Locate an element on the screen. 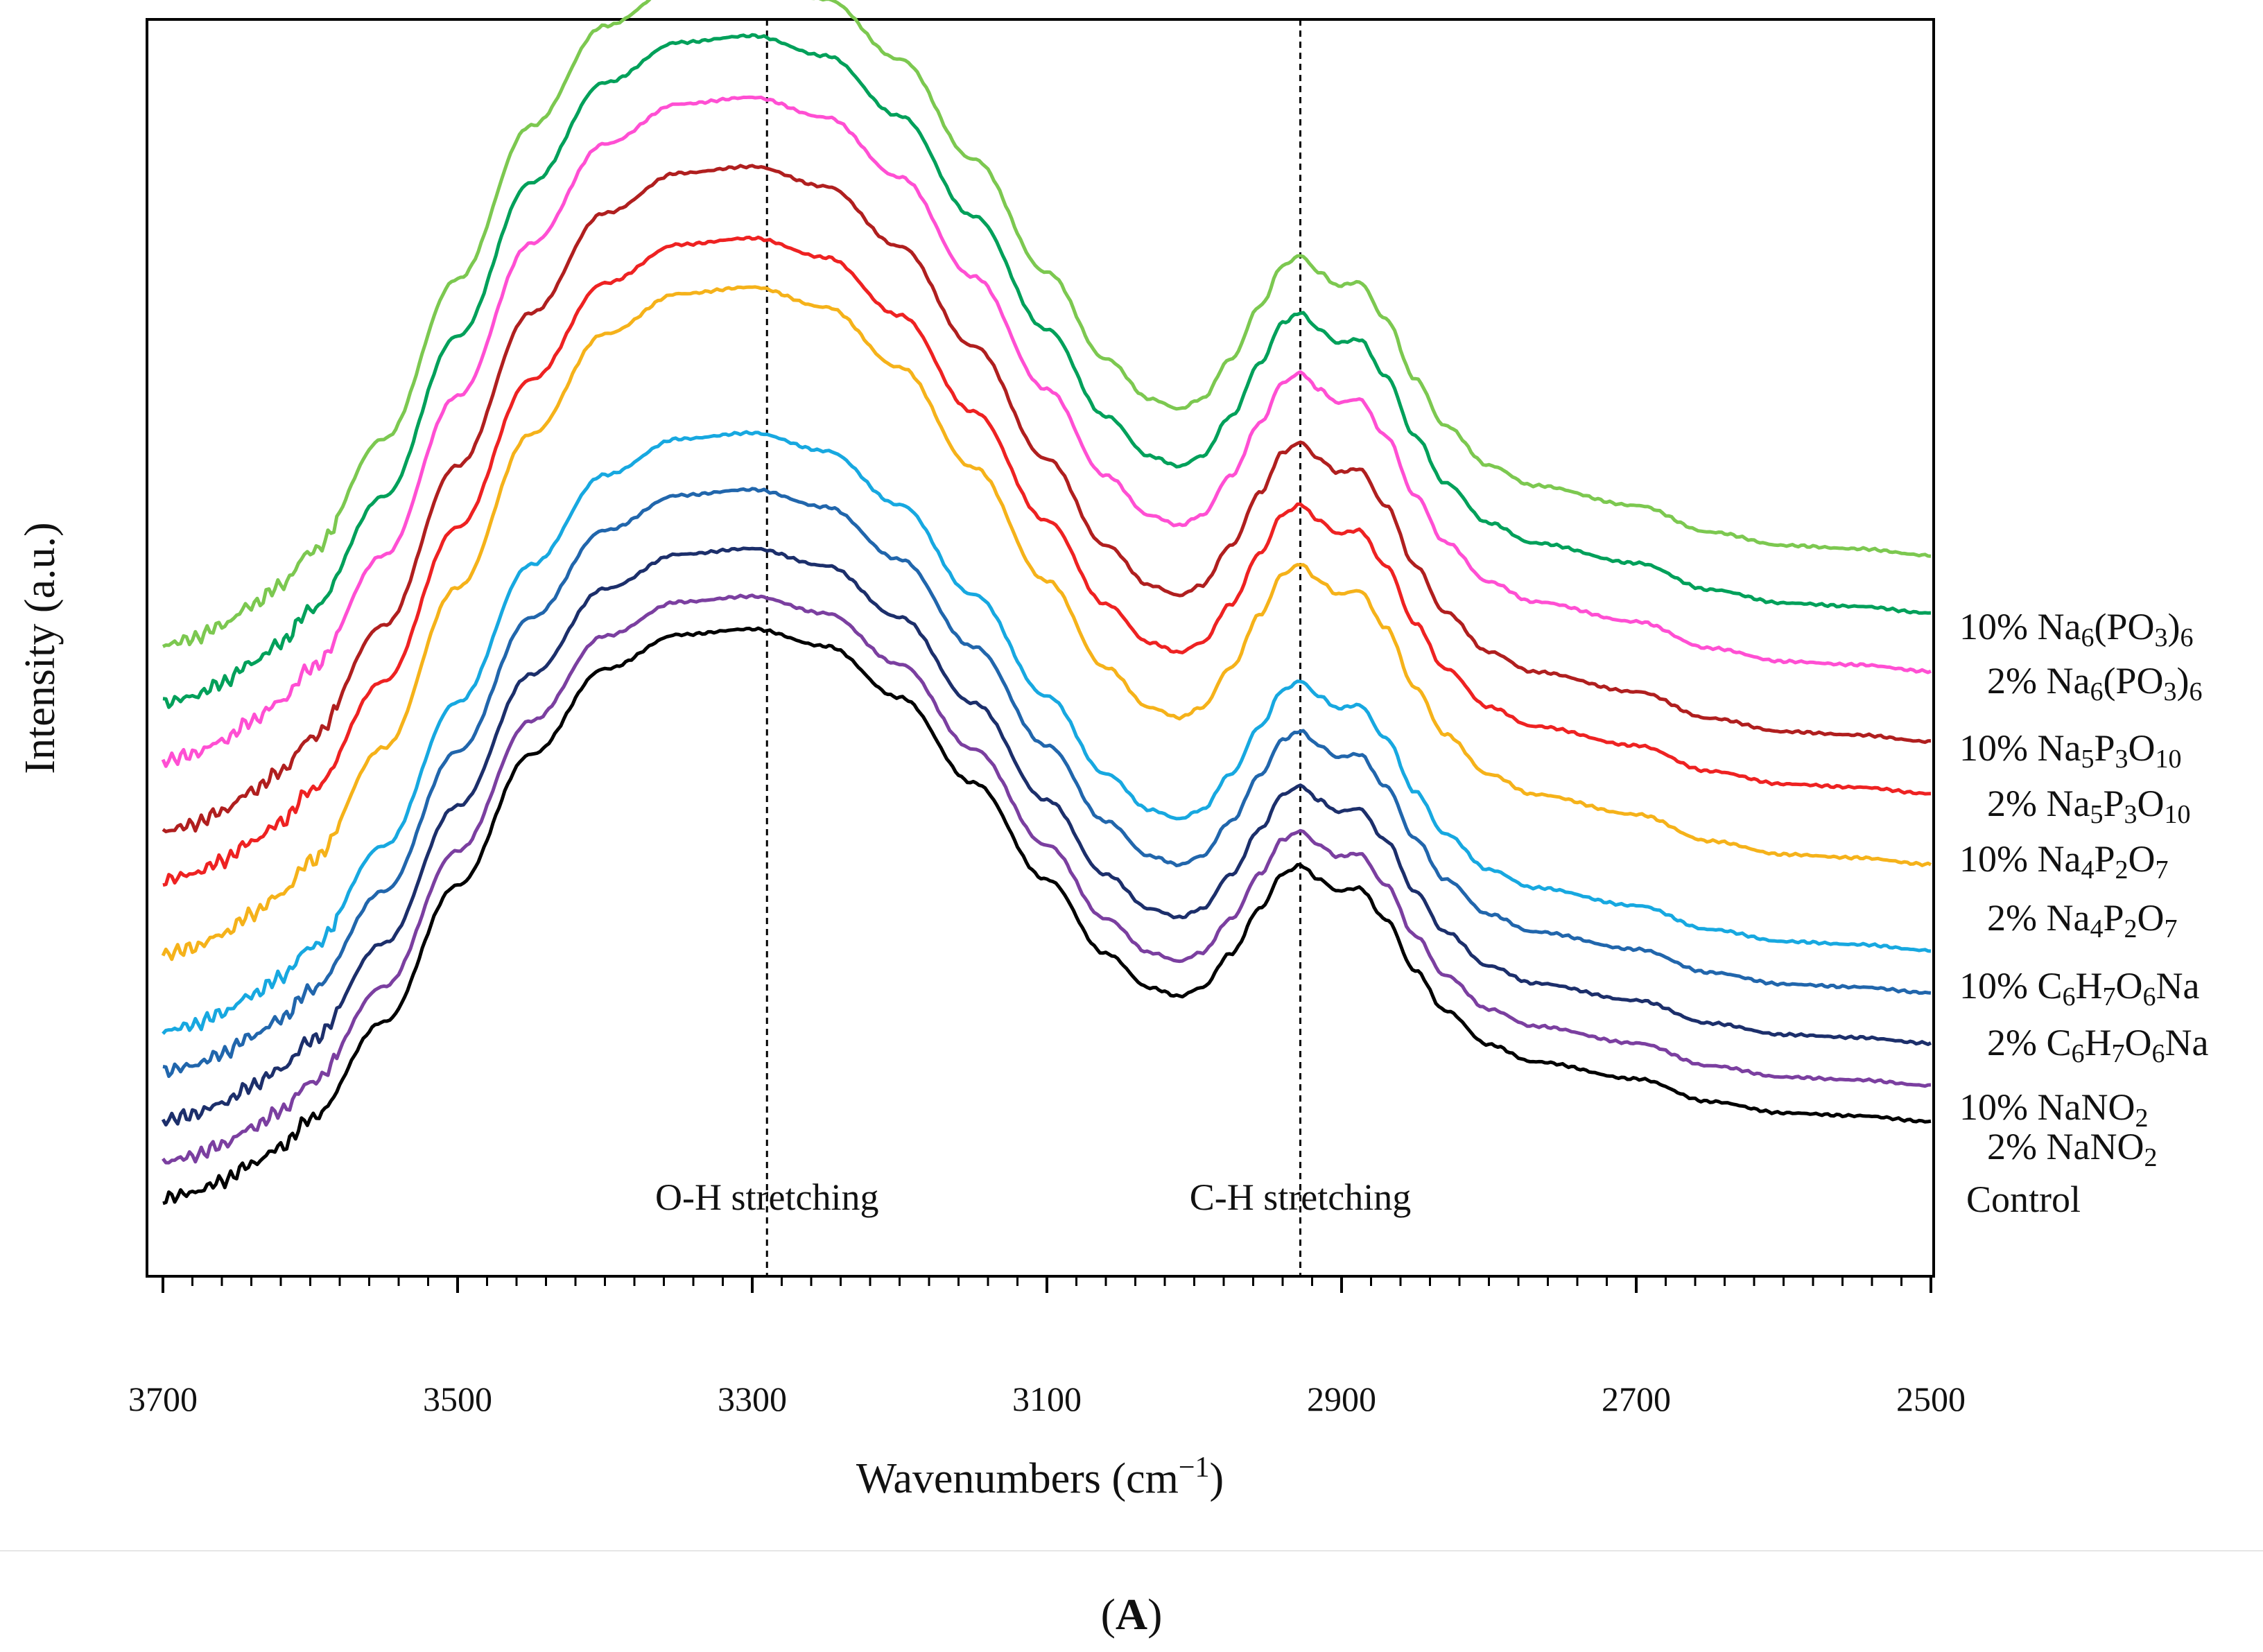 This screenshot has width=2263, height=1652. y-axis-title: Intensity (a.u.) is located at coordinates (41, 648).